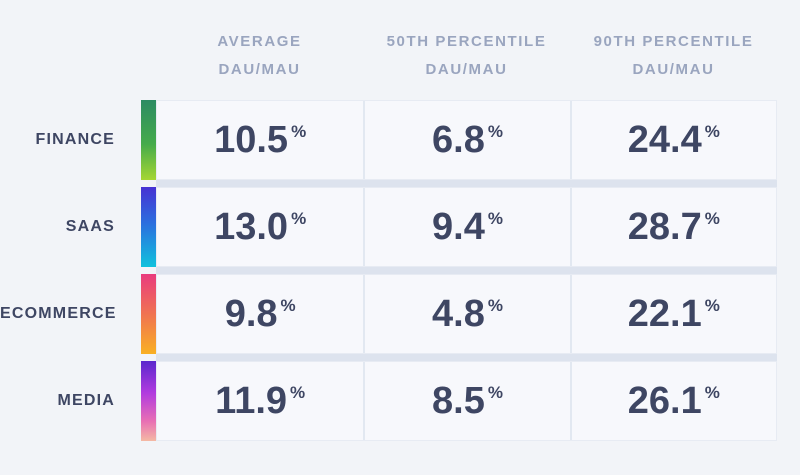 This screenshot has height=475, width=800. I want to click on row-cells: 13.0% 9.4% 28.7%, so click(466, 227).